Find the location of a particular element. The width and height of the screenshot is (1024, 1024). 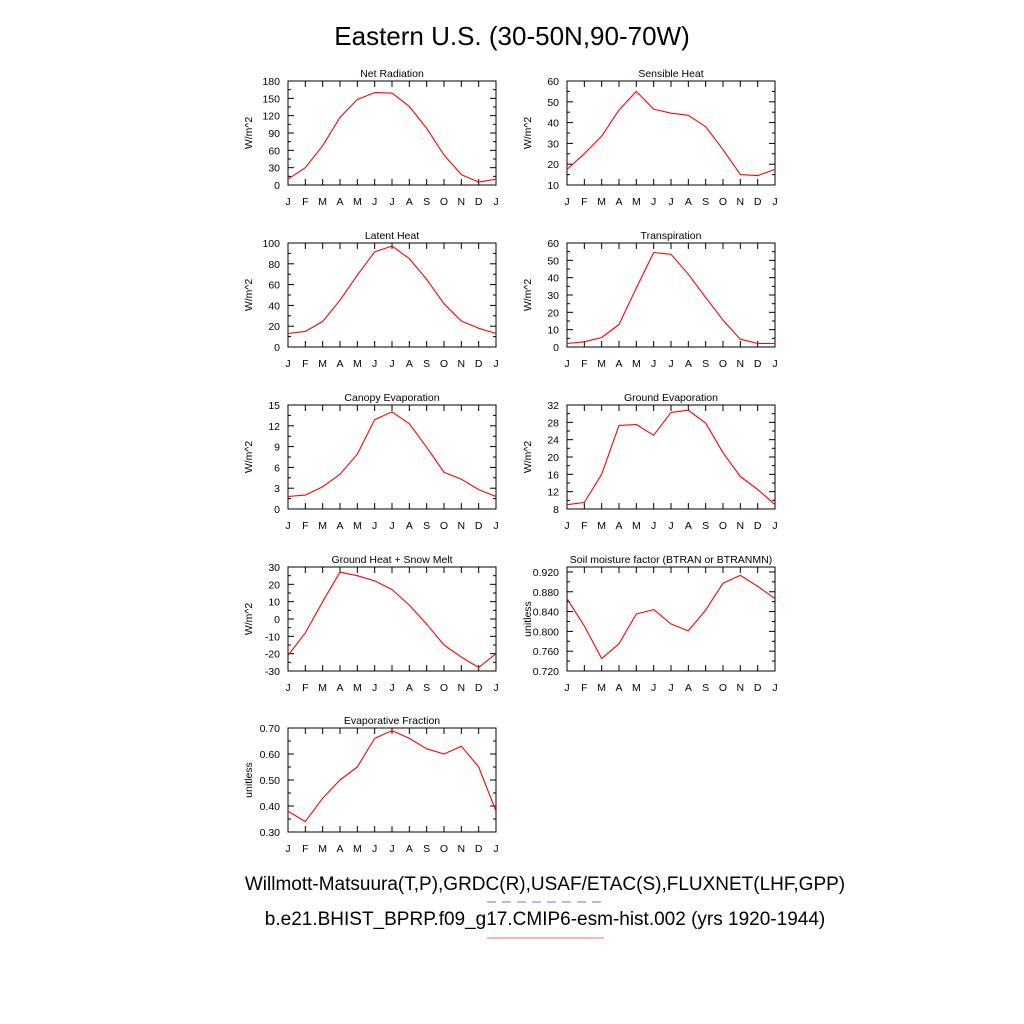

y-tick-label: 0.800 is located at coordinates (546, 632).